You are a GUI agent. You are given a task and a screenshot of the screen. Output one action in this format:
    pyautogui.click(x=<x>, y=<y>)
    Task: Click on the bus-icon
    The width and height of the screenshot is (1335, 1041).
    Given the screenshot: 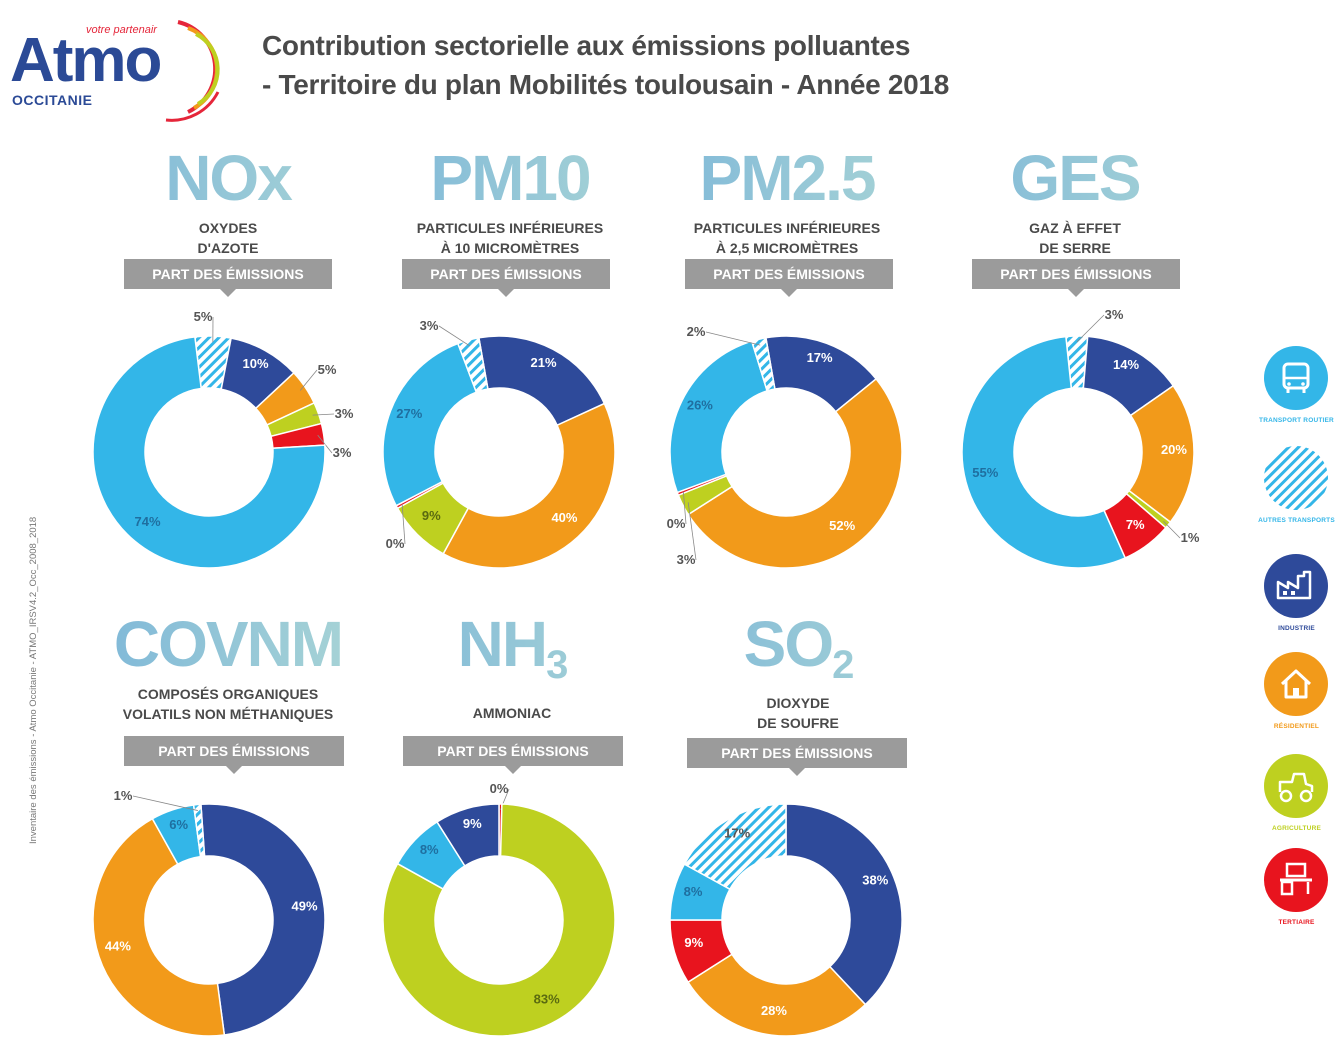 What is the action you would take?
    pyautogui.click(x=1296, y=378)
    